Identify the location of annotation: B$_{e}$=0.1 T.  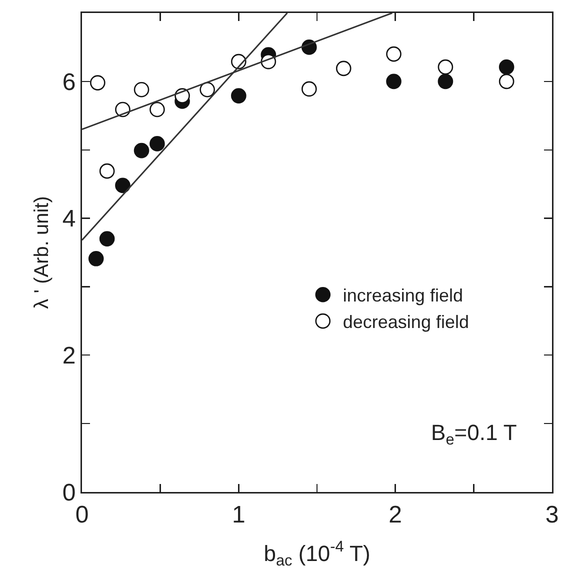
(474, 434).